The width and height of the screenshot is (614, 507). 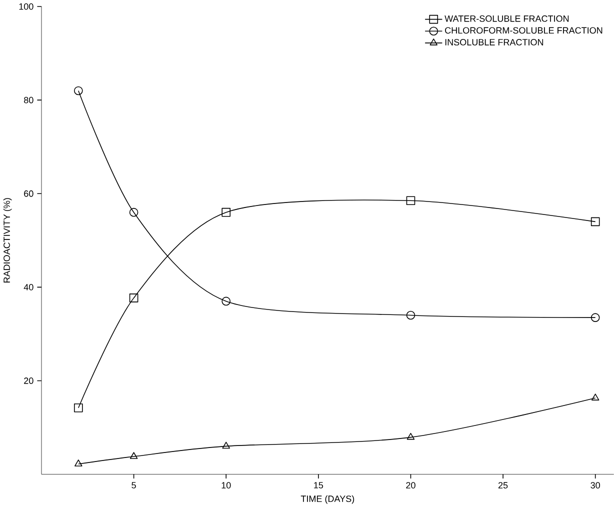 What do you see at coordinates (494, 42) in the screenshot?
I see `legend-label: INSOLUBLE FRACTION` at bounding box center [494, 42].